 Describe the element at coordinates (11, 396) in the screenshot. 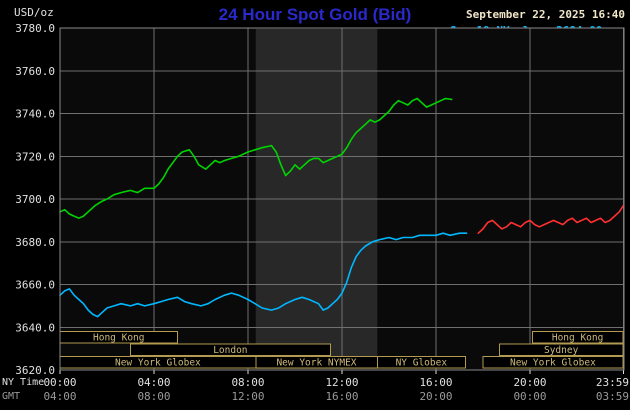

I see `gmt-axis-label: GMT` at that location.